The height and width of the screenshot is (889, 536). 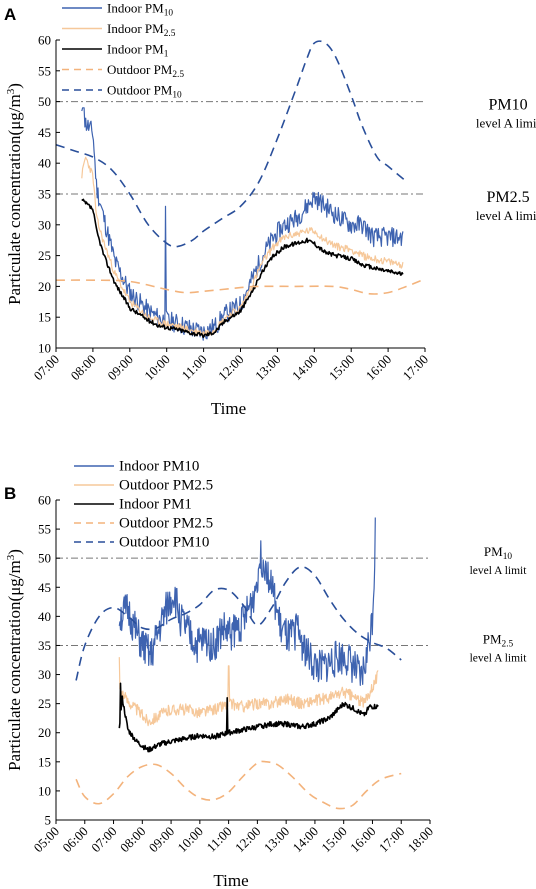 I want to click on legend-label-4-base: Outdoor PM10, so click(x=164, y=543).